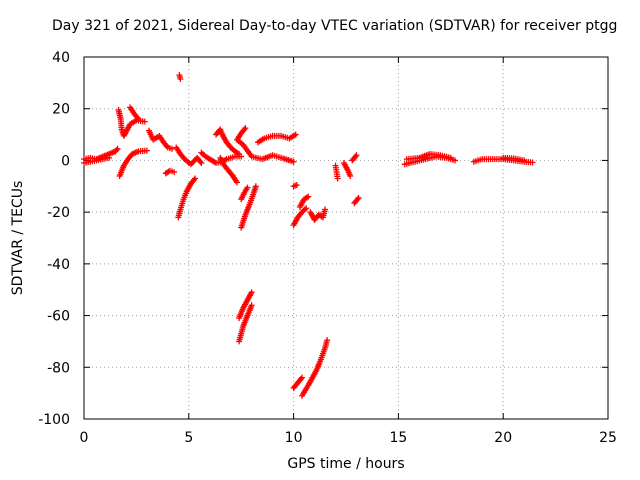 The image size is (640, 480). What do you see at coordinates (54, 420) in the screenshot?
I see `y-tick-label: -100` at bounding box center [54, 420].